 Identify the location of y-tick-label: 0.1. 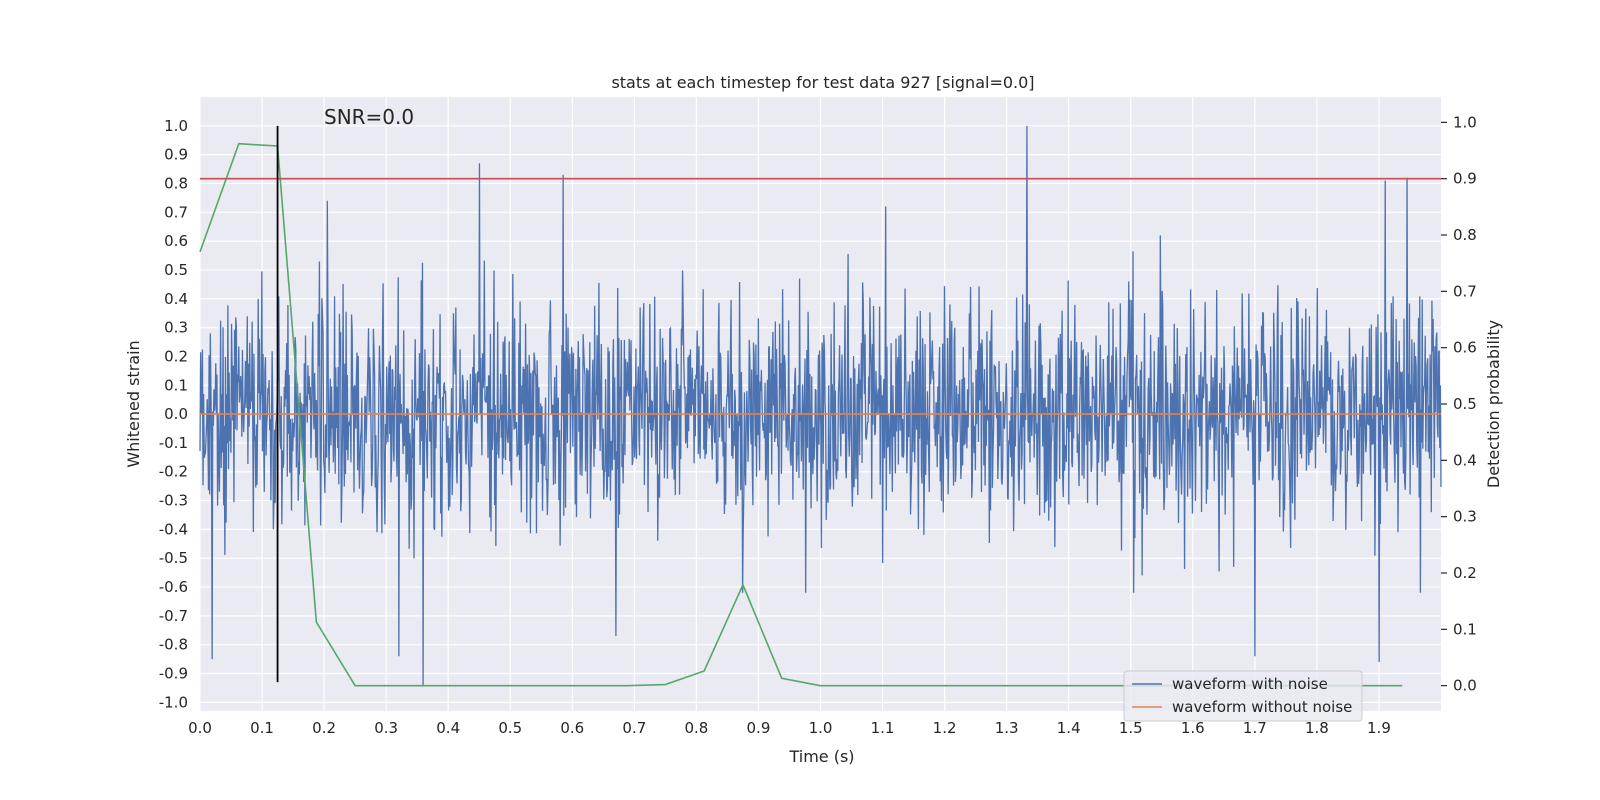
(176, 385).